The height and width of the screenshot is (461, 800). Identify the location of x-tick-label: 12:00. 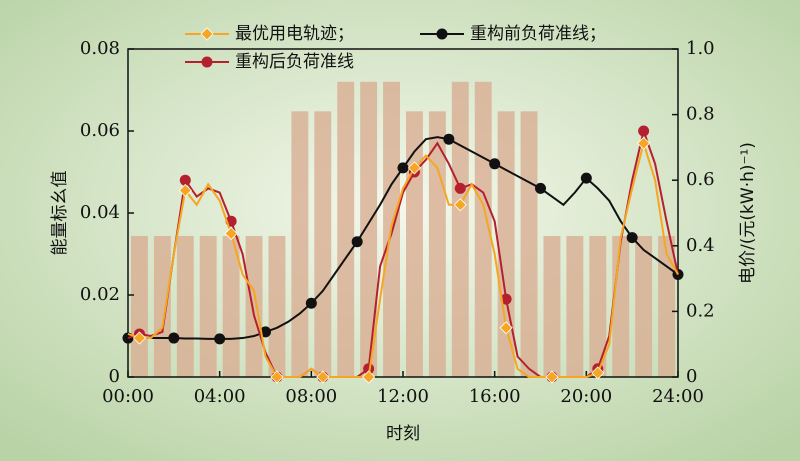
(403, 396).